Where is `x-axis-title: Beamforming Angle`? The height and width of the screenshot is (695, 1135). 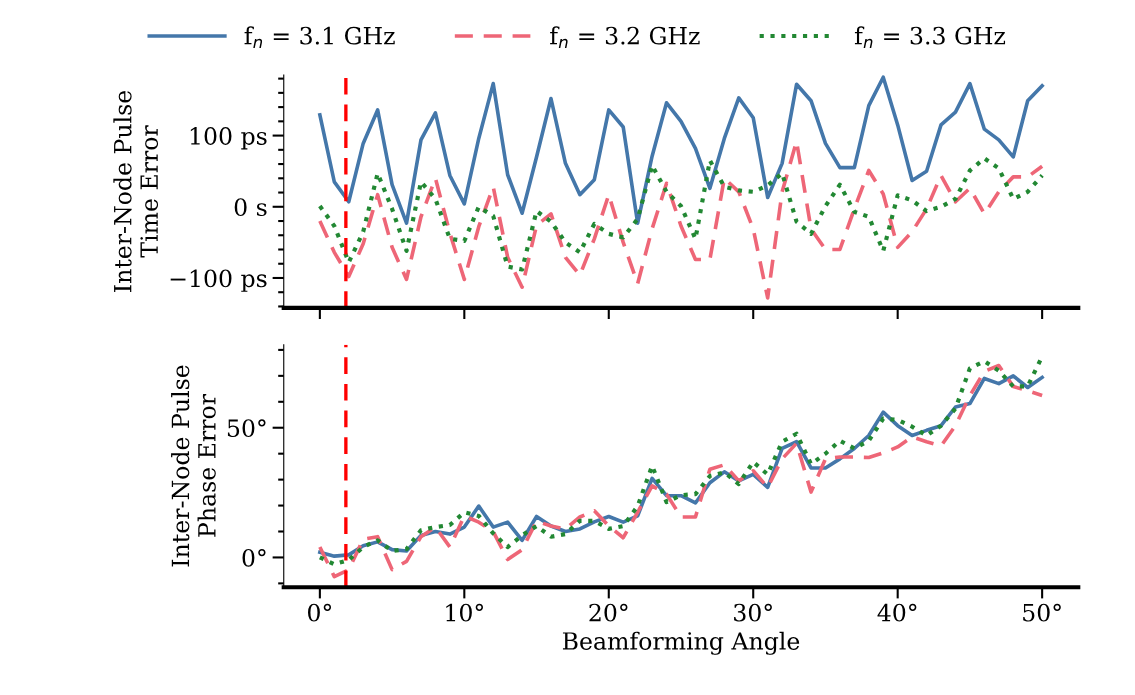 x-axis-title: Beamforming Angle is located at coordinates (681, 643).